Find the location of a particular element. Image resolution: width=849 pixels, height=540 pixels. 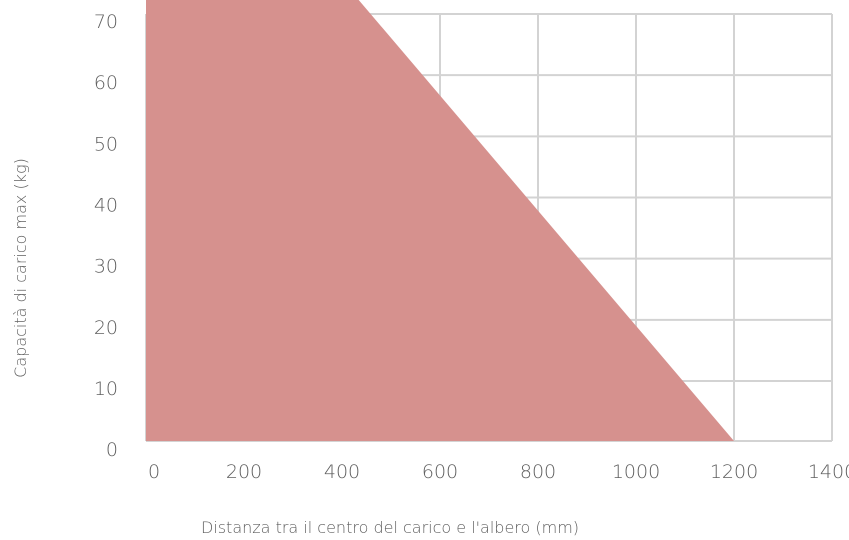

y-tick-label: 50 is located at coordinates (106, 144).